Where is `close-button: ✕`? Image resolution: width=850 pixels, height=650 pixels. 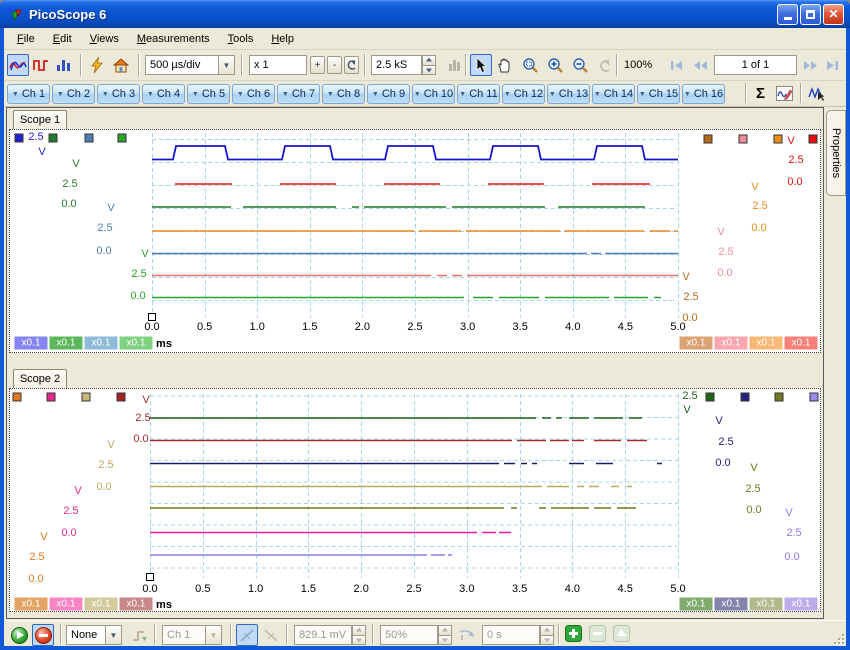
close-button: ✕ is located at coordinates (833, 14).